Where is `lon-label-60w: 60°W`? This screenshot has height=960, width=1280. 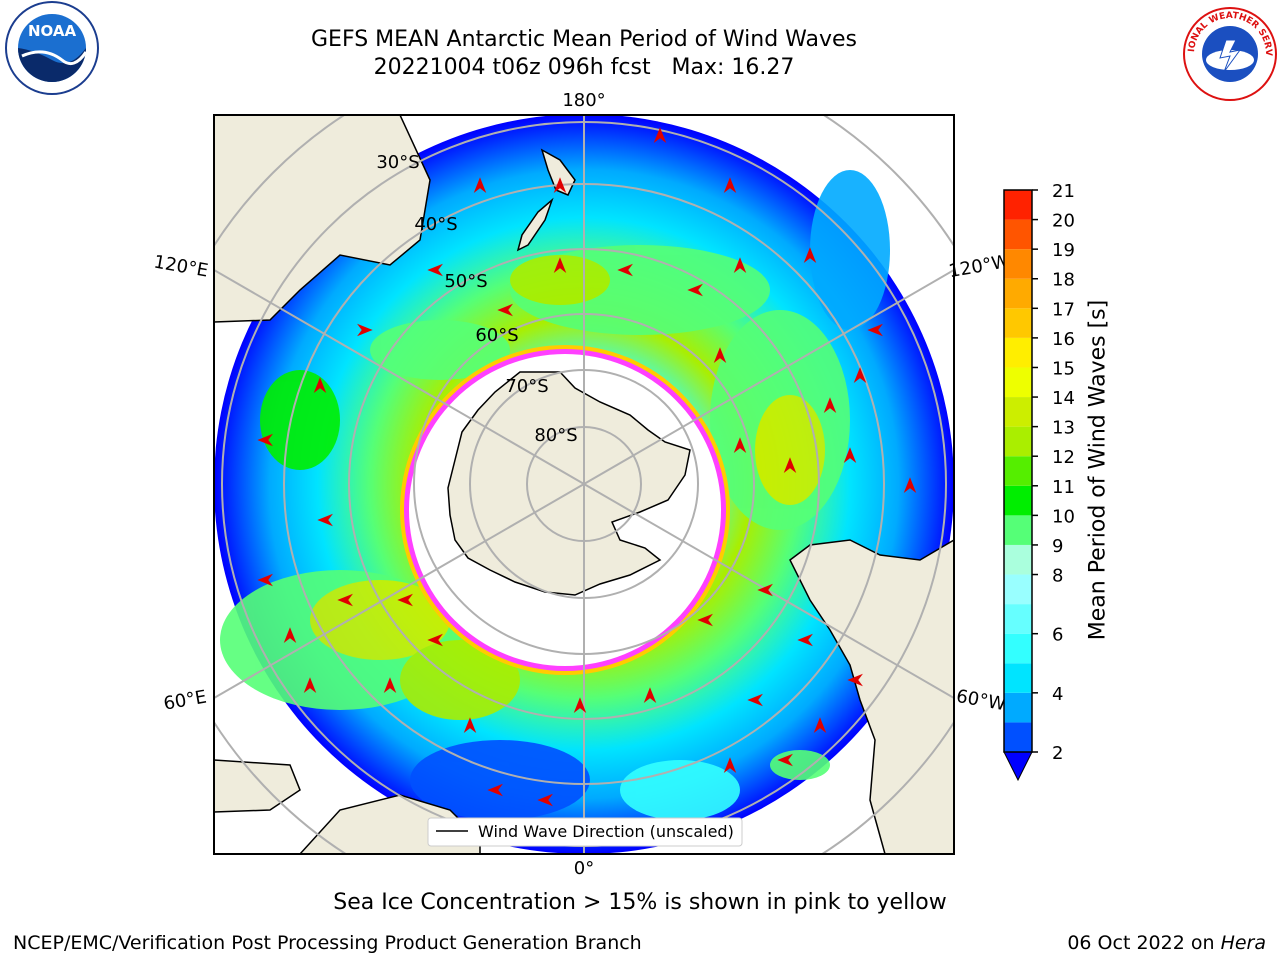
lon-label-60w: 60°W is located at coordinates (981, 700).